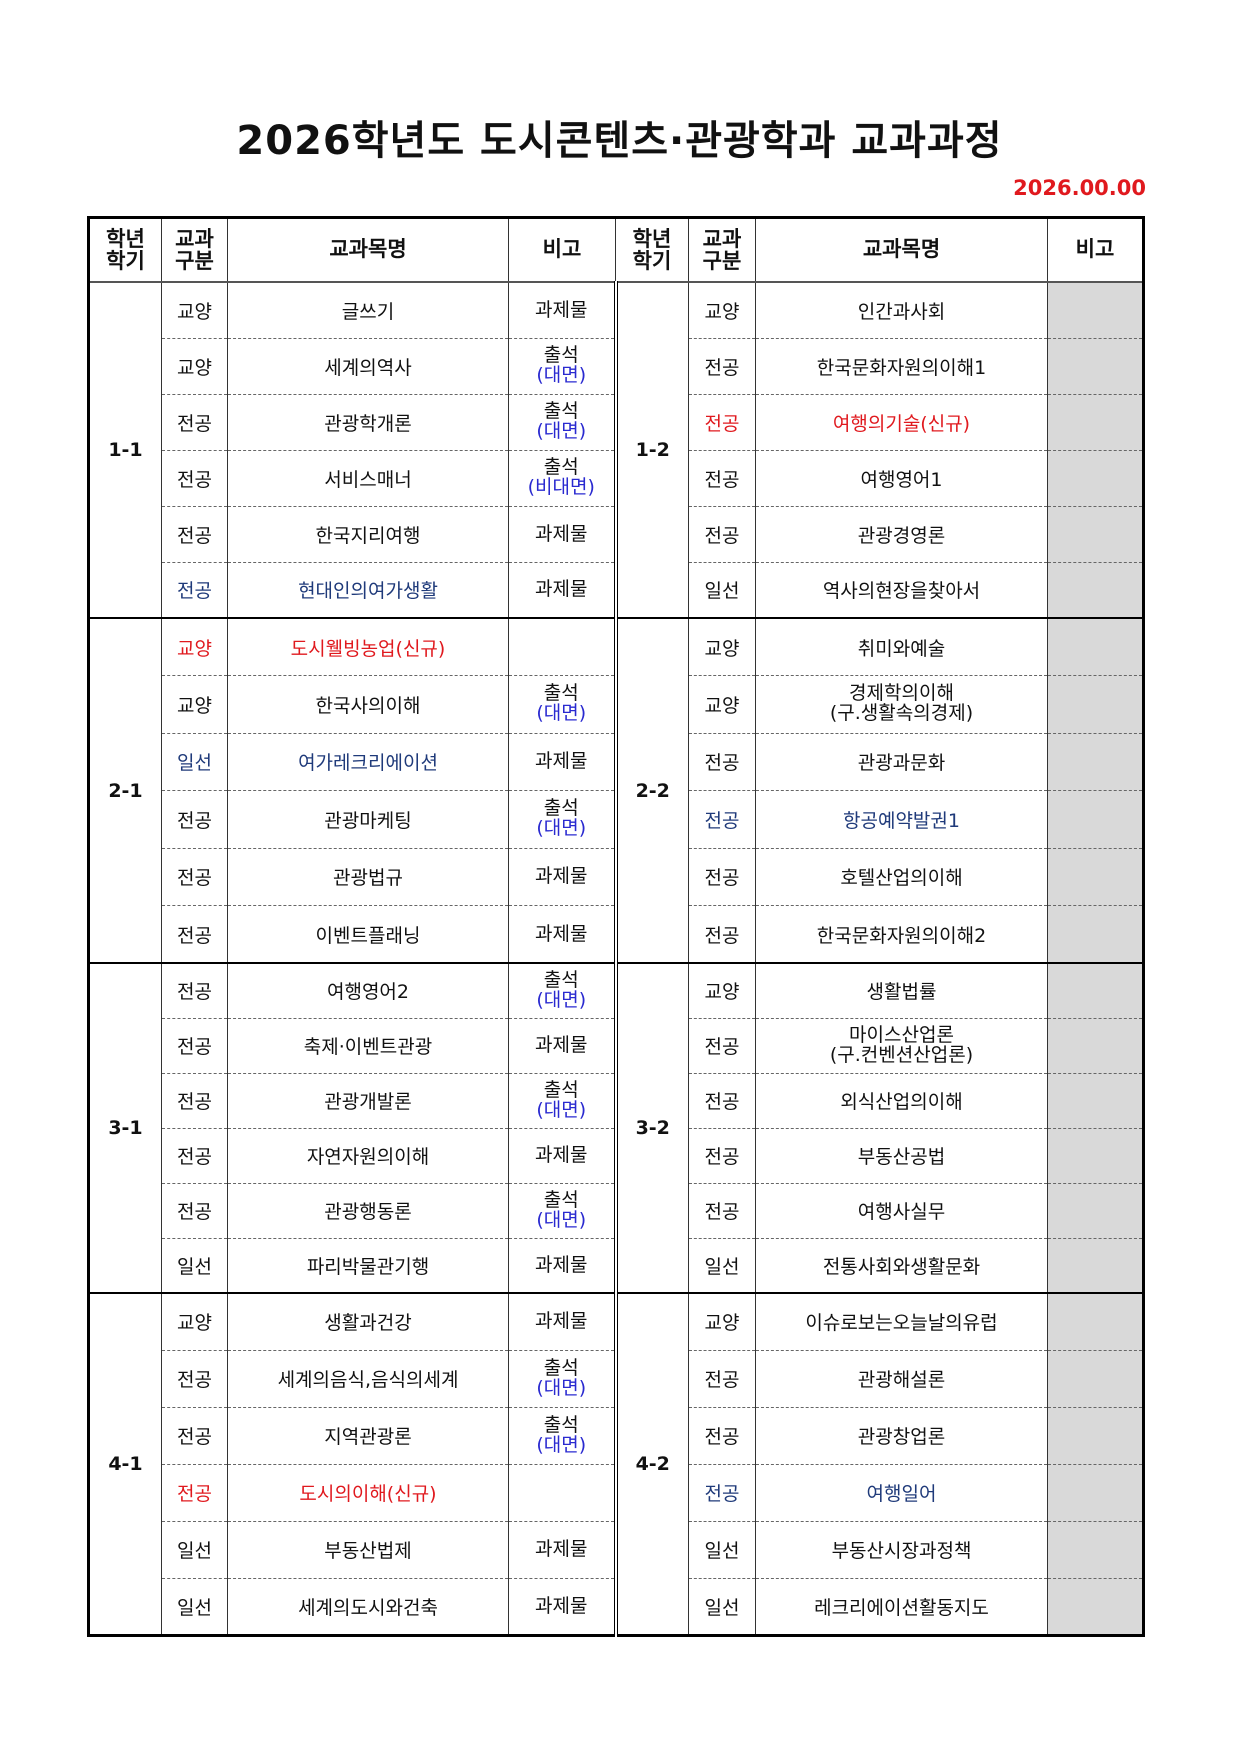 This screenshot has width=1239, height=1752. I want to click on header-row: 학년 학기 교과 구분 교과목명 비고 학년 학기 교과 구분 교과목명 비고, so click(616, 250).